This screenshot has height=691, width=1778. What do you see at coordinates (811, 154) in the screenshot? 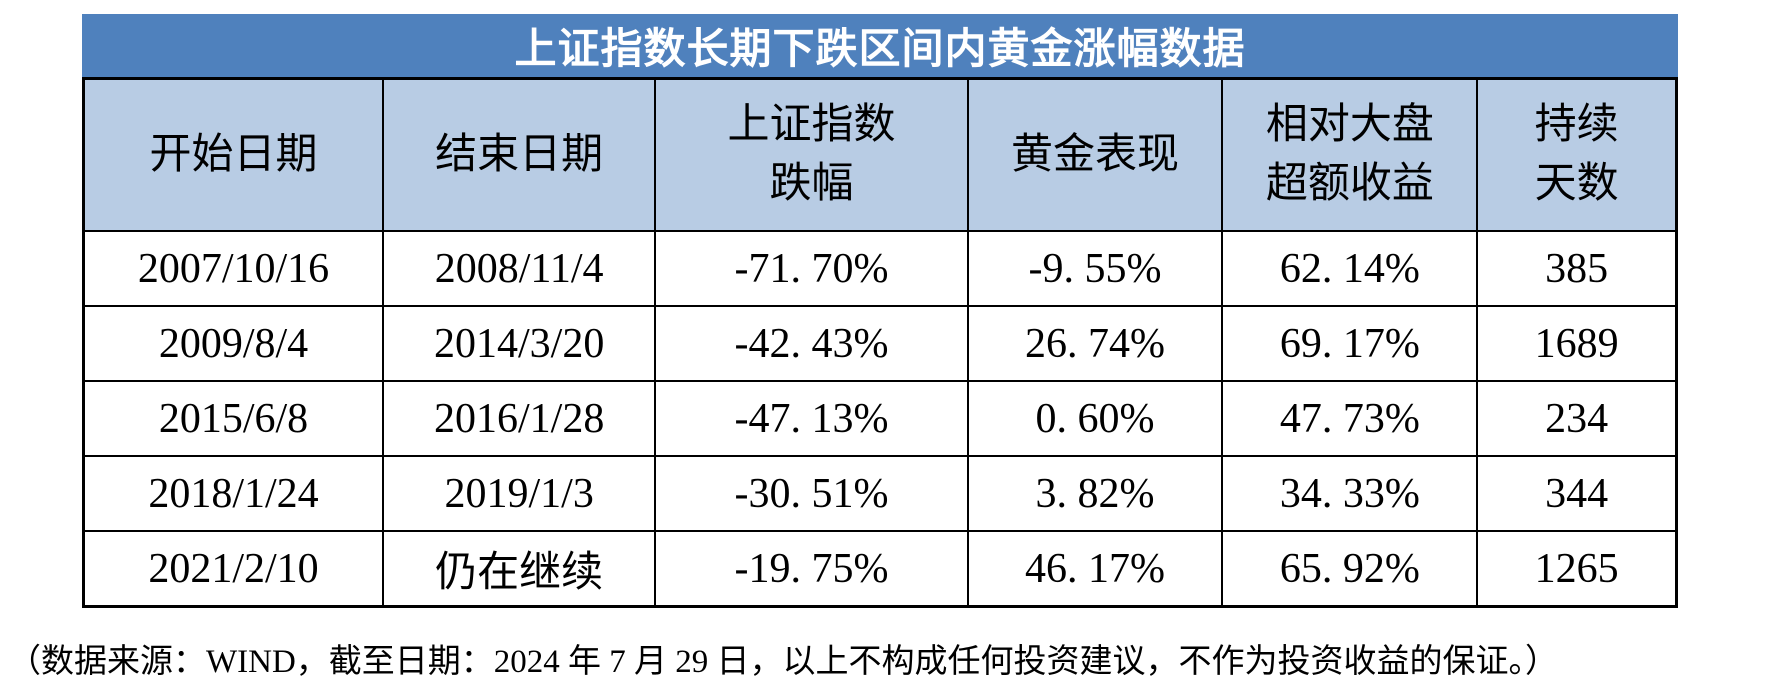
I see `col-header-sse-decline: 上证指数 跌幅` at bounding box center [811, 154].